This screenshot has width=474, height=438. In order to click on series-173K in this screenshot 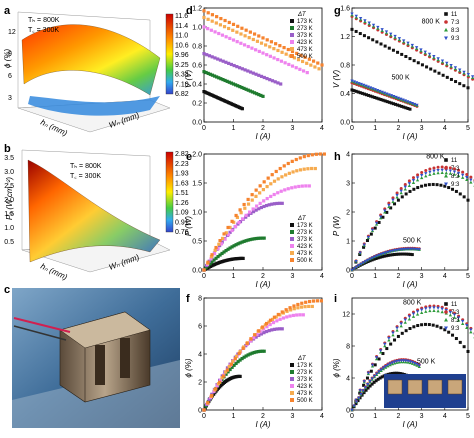, I will do `click(223, 264)`.